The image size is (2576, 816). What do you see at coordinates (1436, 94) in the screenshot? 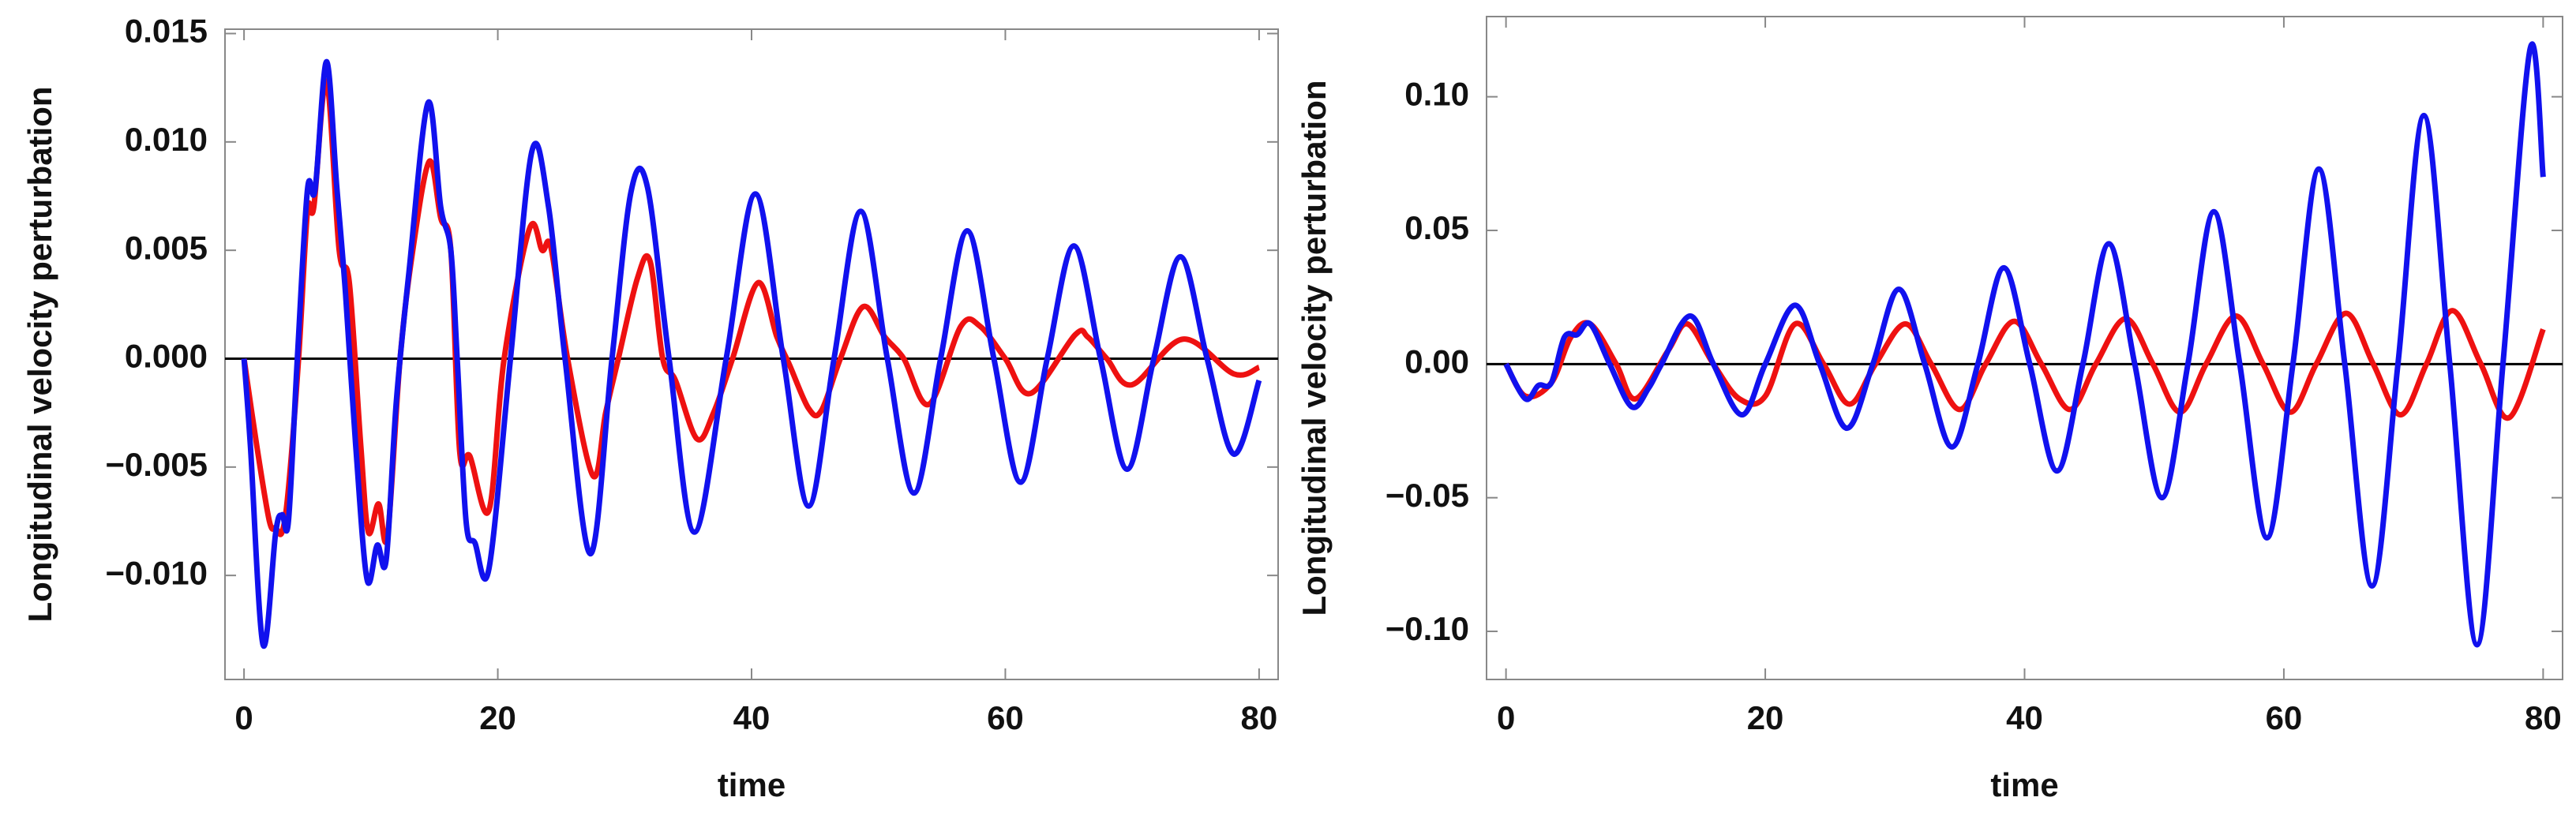
I see `y-tick-label: 0.10` at bounding box center [1436, 94].